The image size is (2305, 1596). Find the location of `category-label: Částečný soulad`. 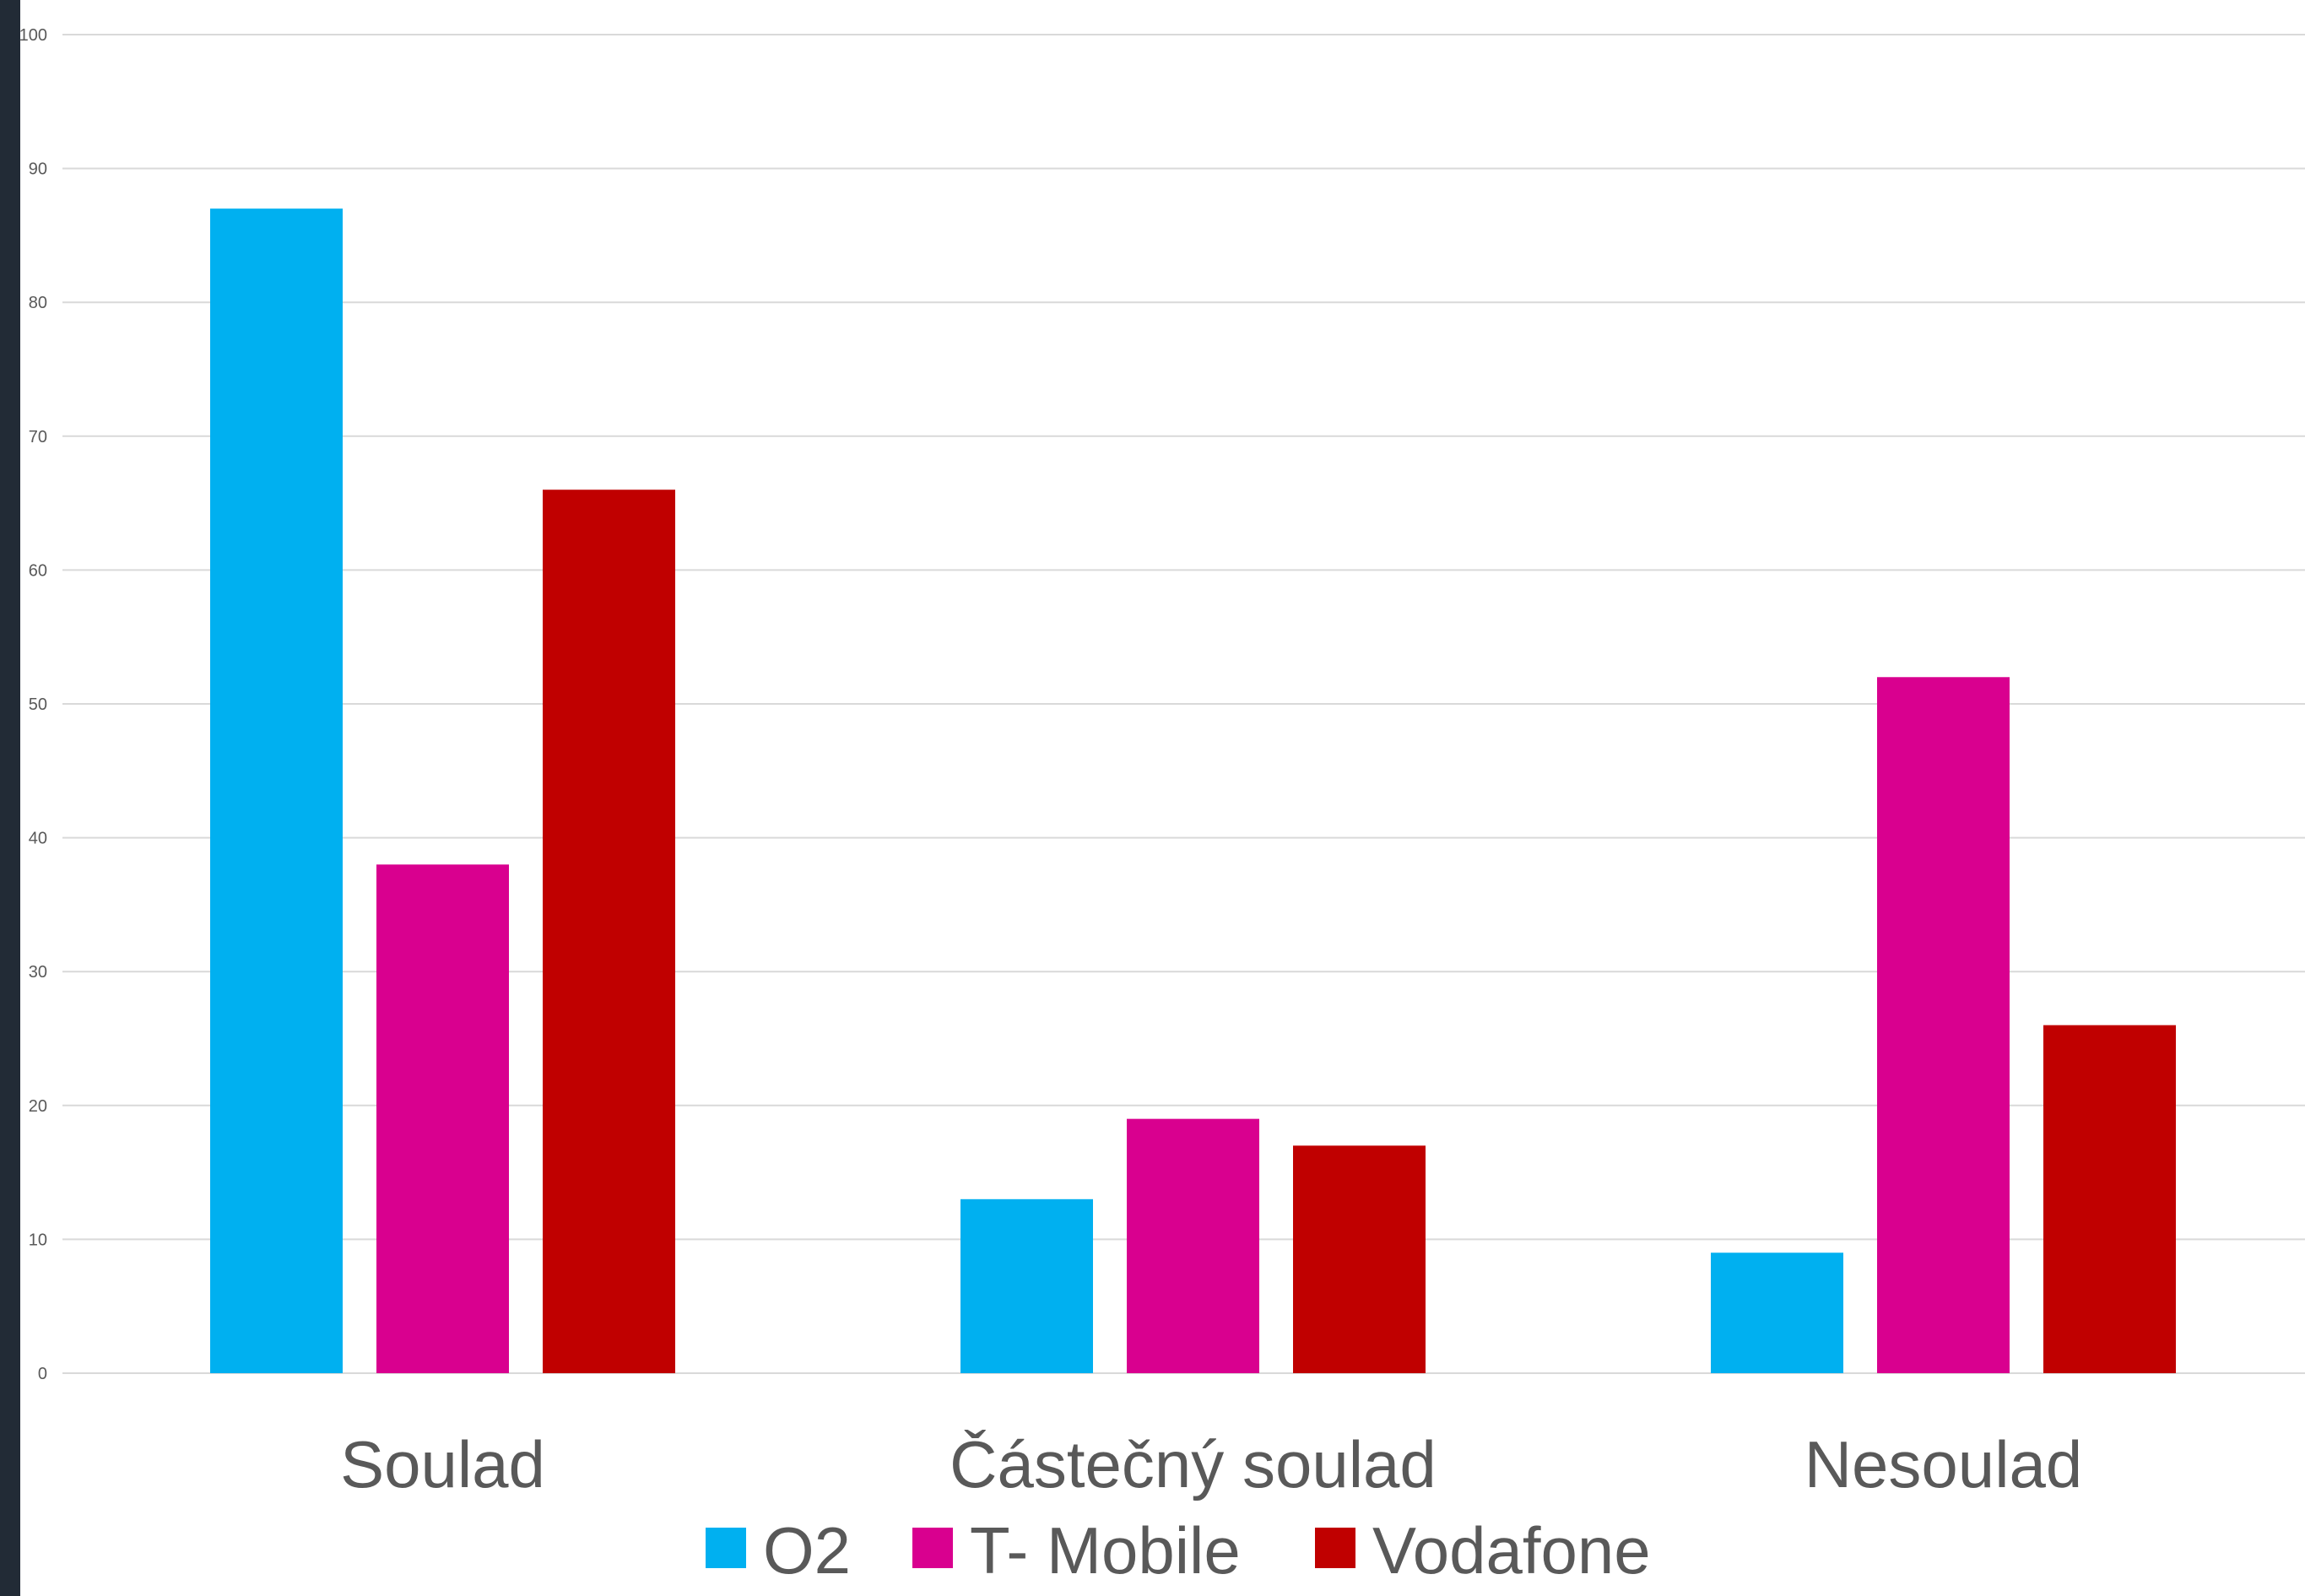

category-label: Částečný soulad is located at coordinates (1193, 1464).